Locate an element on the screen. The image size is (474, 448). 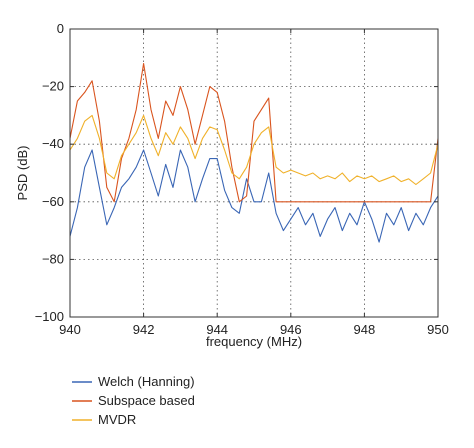
legend-label-3: MVDR is located at coordinates (117, 419).